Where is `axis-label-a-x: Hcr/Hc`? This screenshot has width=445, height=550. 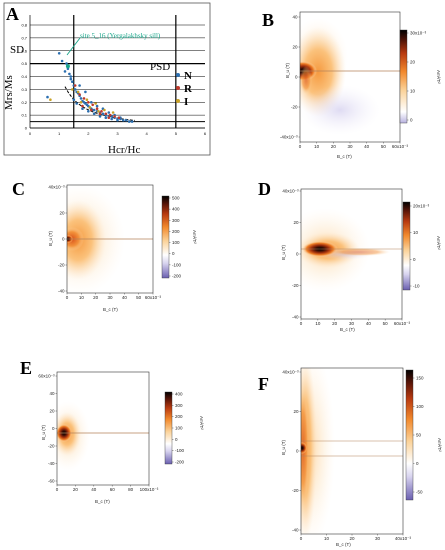 axis-label-a-x: Hcr/Hc is located at coordinates (124, 150).